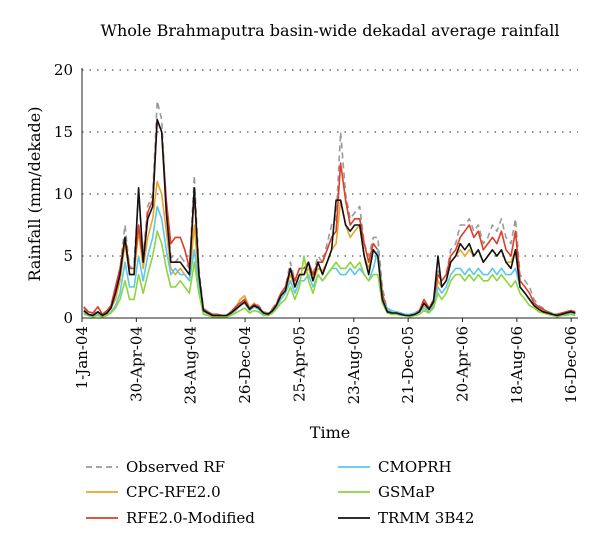 Image resolution: width=600 pixels, height=552 pixels. I want to click on x-tick-label: 20-Apr-06, so click(463, 364).